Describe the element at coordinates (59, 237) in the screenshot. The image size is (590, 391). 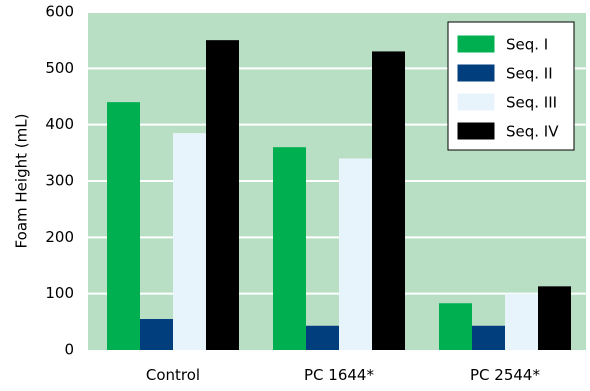
I see `y-tick-label: 200` at that location.